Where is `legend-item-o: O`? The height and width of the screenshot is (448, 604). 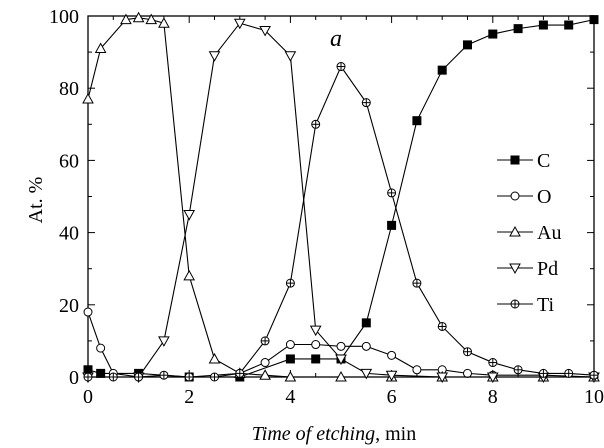 legend-item-o: O is located at coordinates (524, 197).